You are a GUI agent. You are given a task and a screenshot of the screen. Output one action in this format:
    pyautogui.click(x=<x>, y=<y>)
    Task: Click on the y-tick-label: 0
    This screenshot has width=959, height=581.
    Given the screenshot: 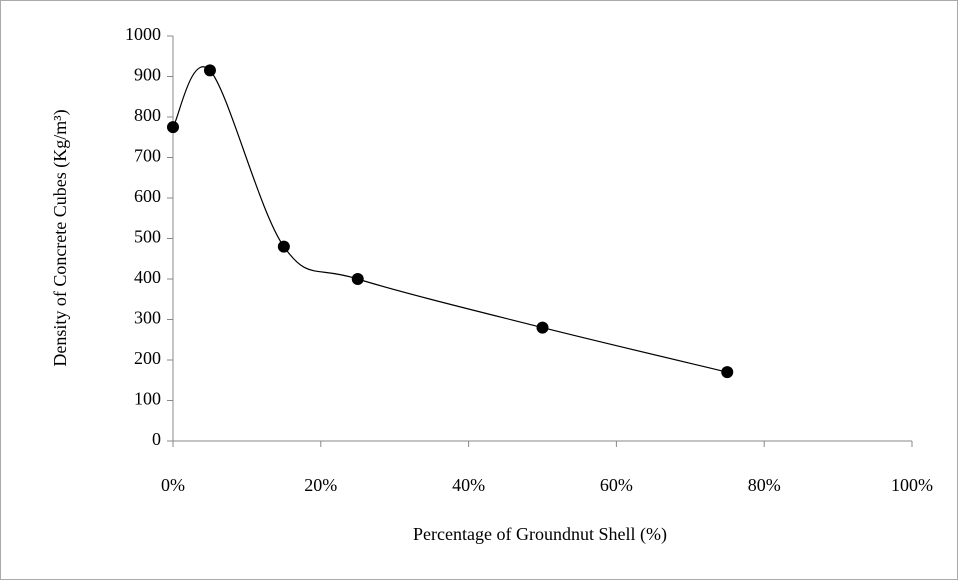 What is the action you would take?
    pyautogui.click(x=156, y=439)
    